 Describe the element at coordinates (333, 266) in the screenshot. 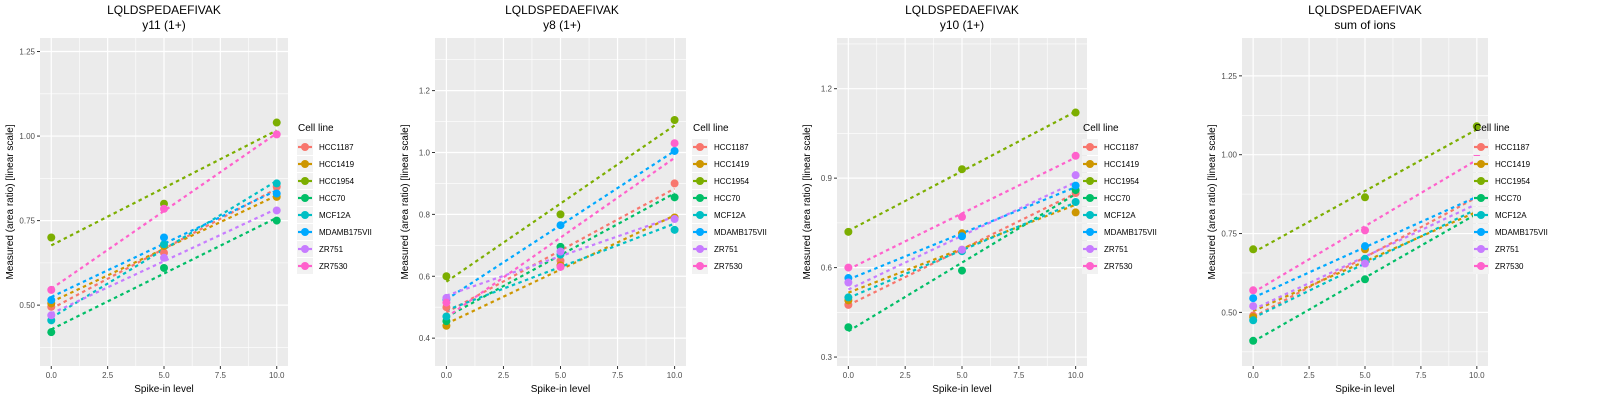

I see `legend-label: ZR7530` at that location.